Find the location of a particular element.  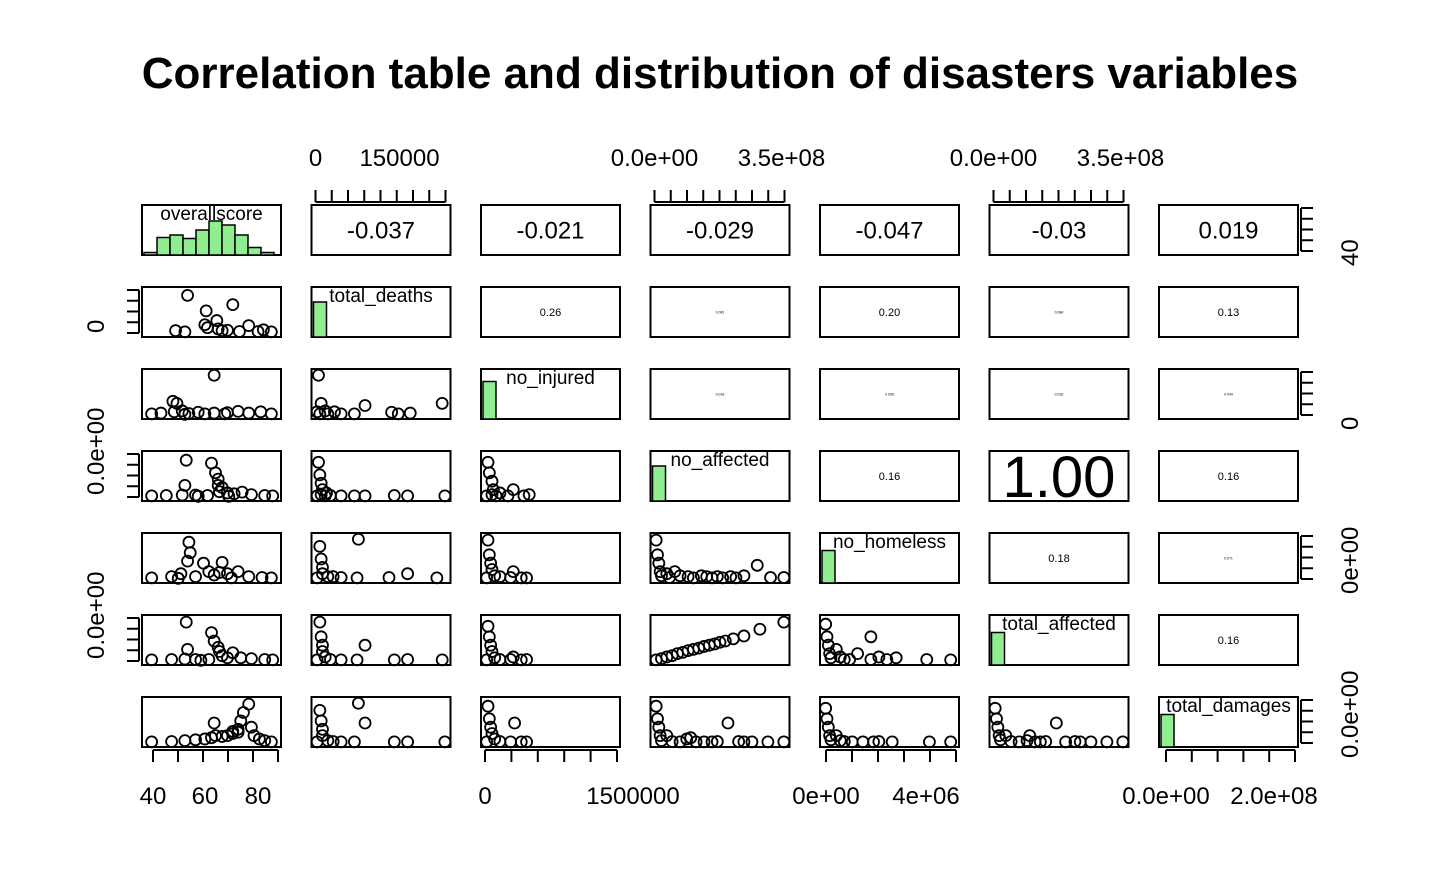

axis-tick-label: 80 is located at coordinates (258, 796).